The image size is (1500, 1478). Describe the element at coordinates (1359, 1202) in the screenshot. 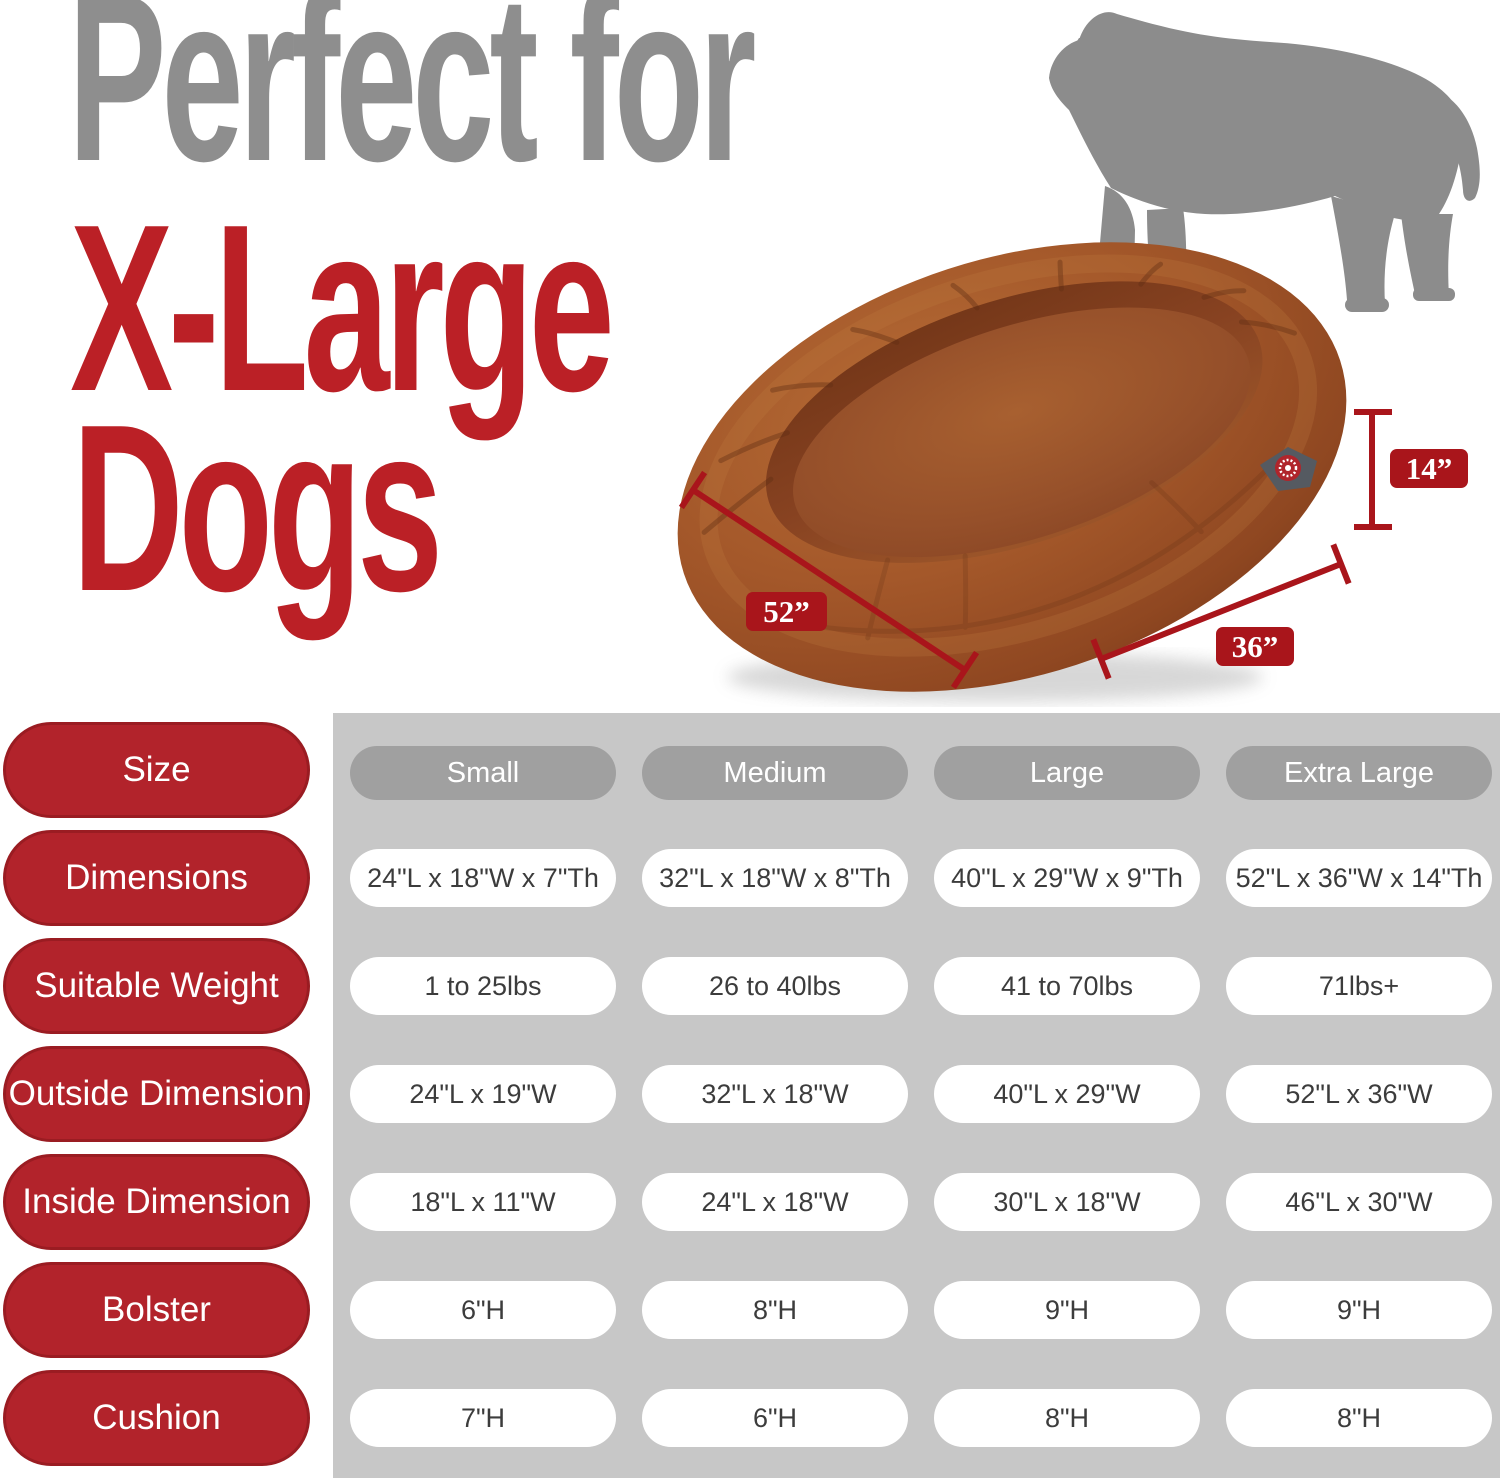

I see `table-cell: 46"L x 30"W` at that location.